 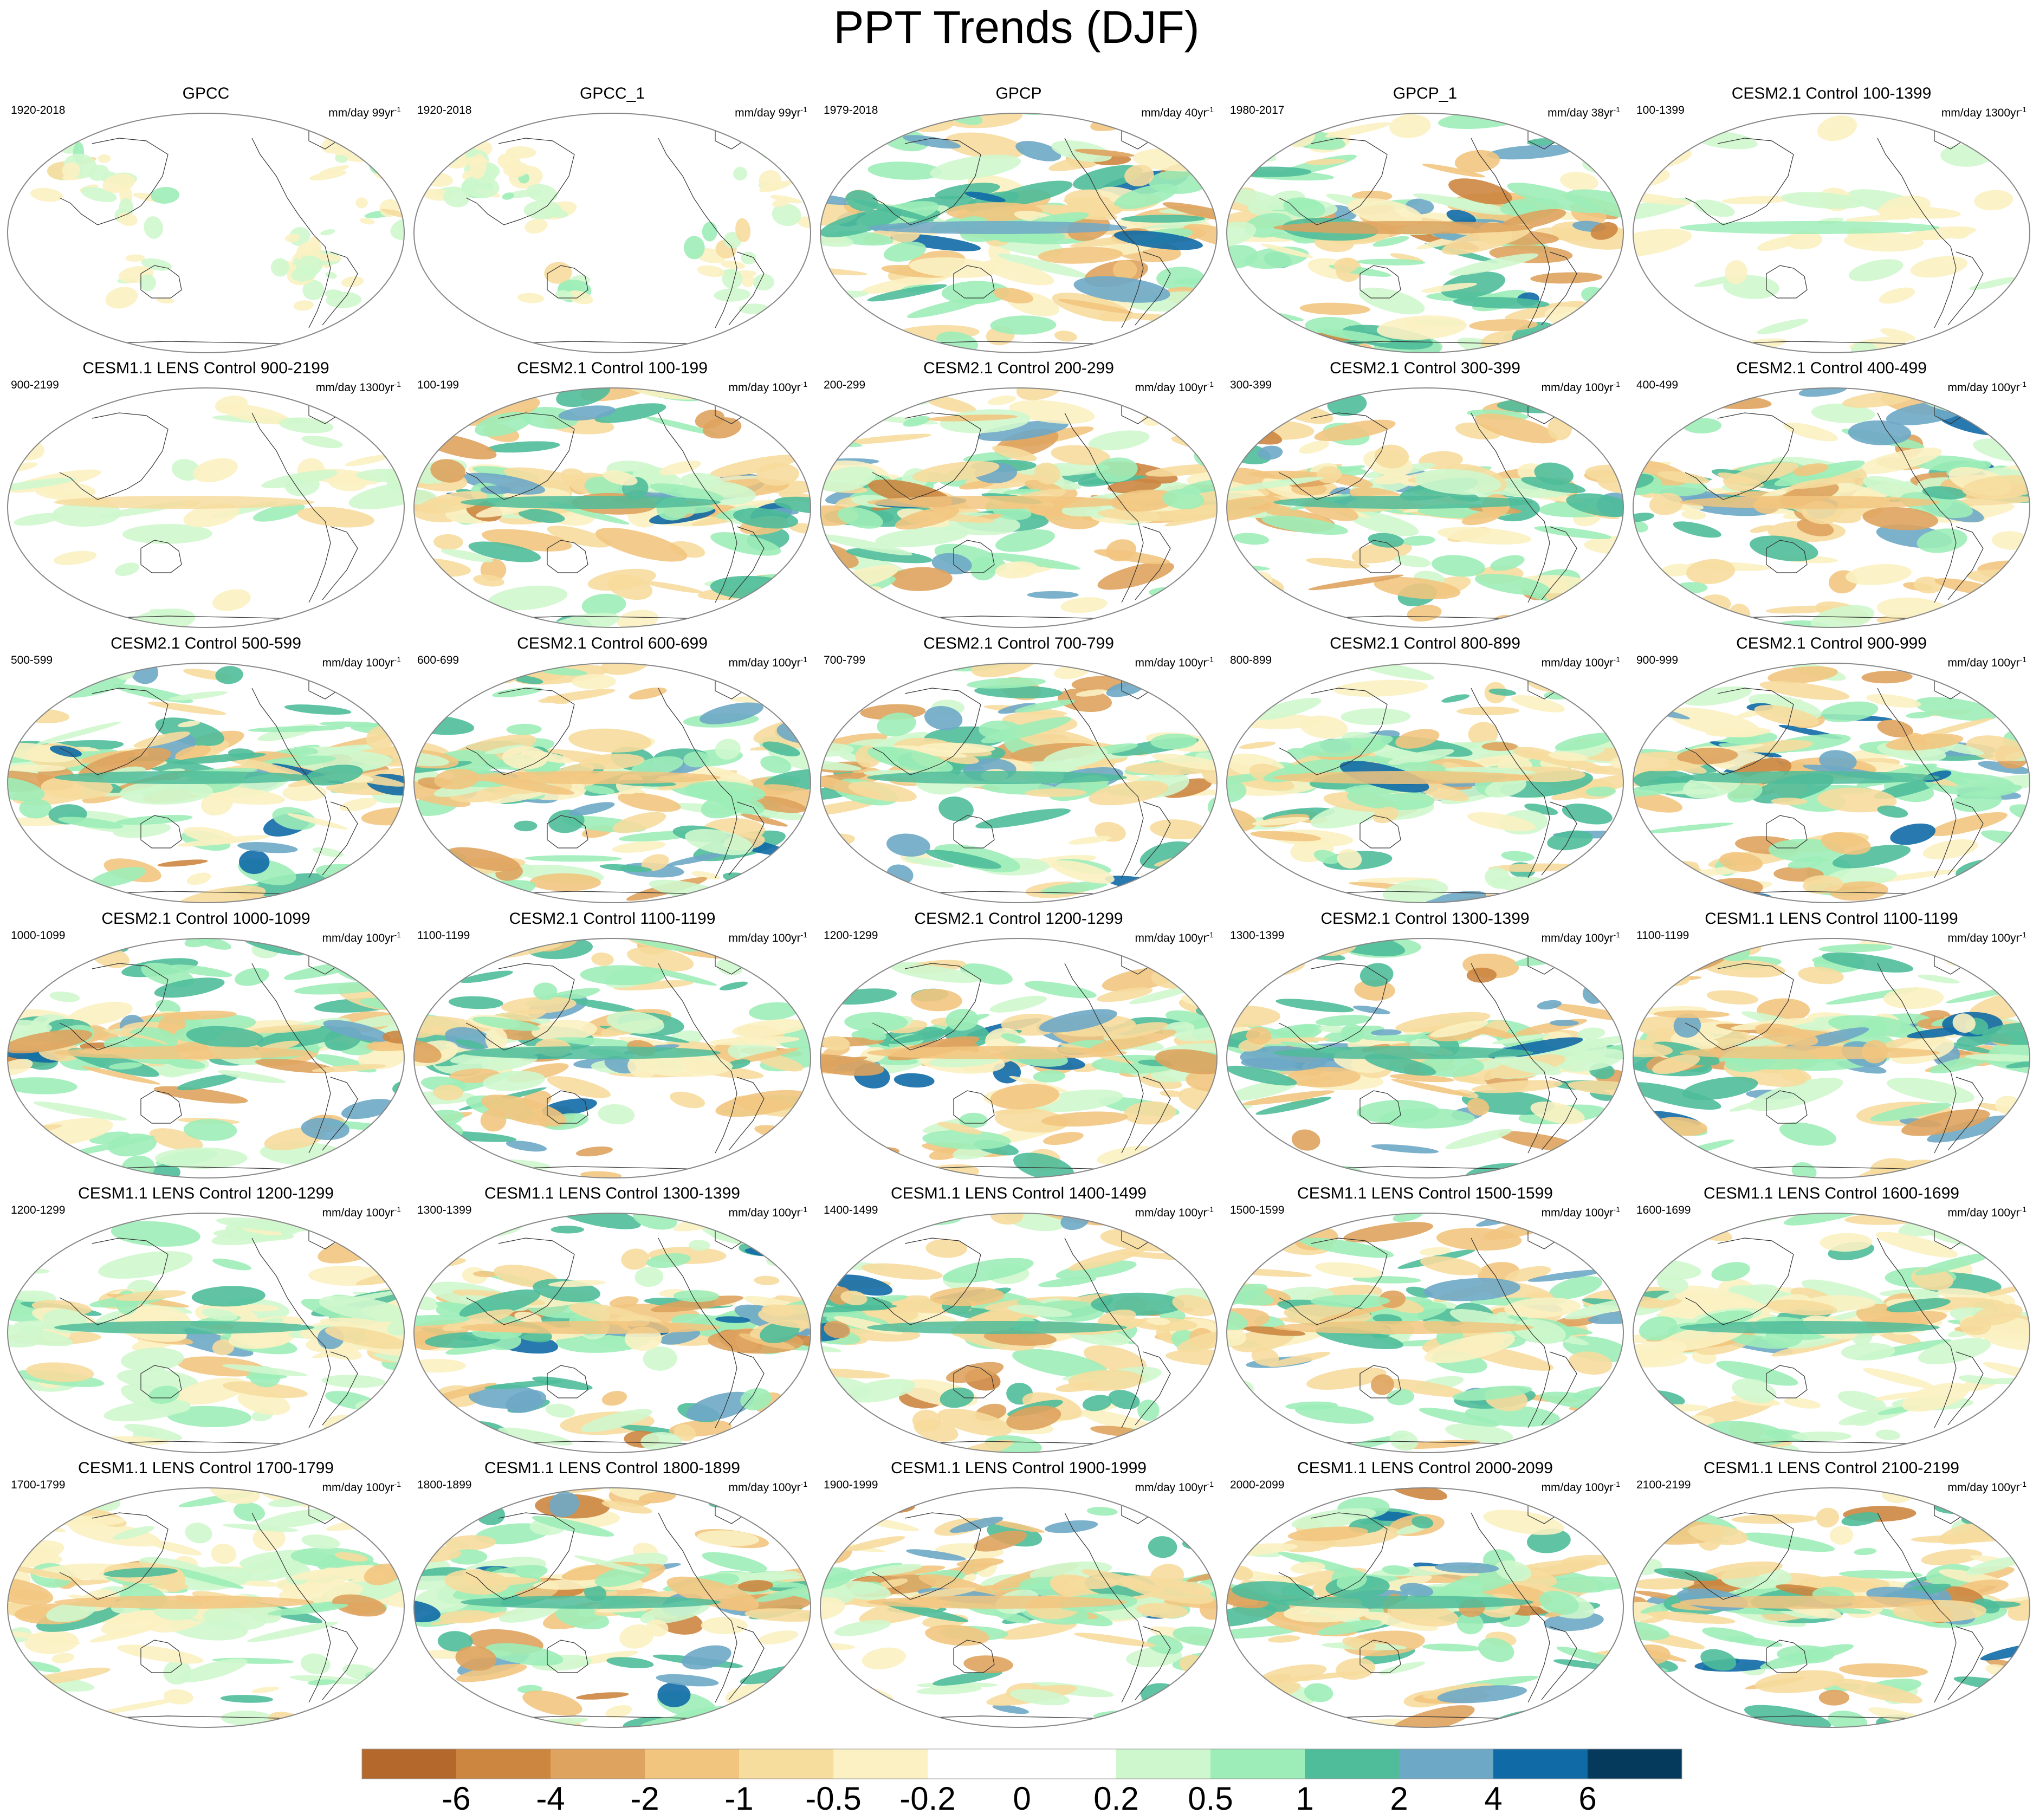 What do you see at coordinates (1022, 1799) in the screenshot?
I see `colorbar-tick-label: 0` at bounding box center [1022, 1799].